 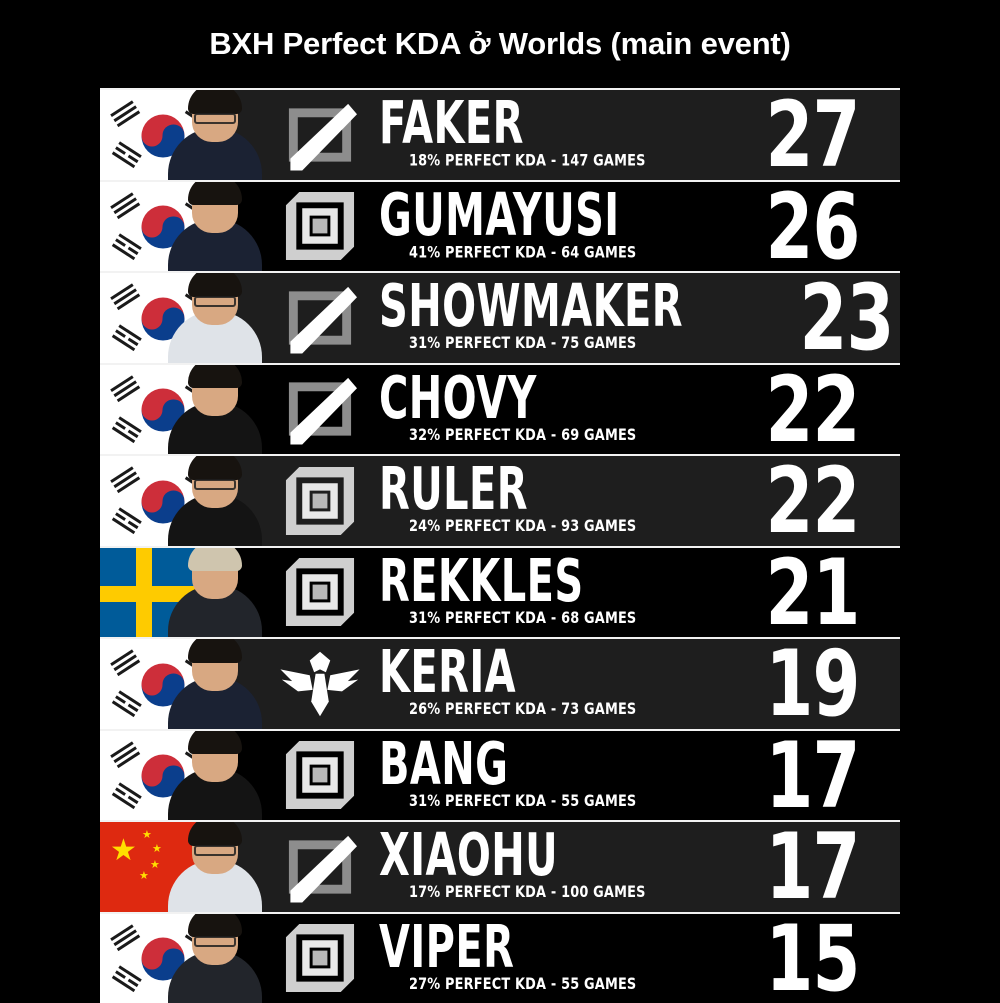 I want to click on flag-sweden, so click(x=162, y=593).